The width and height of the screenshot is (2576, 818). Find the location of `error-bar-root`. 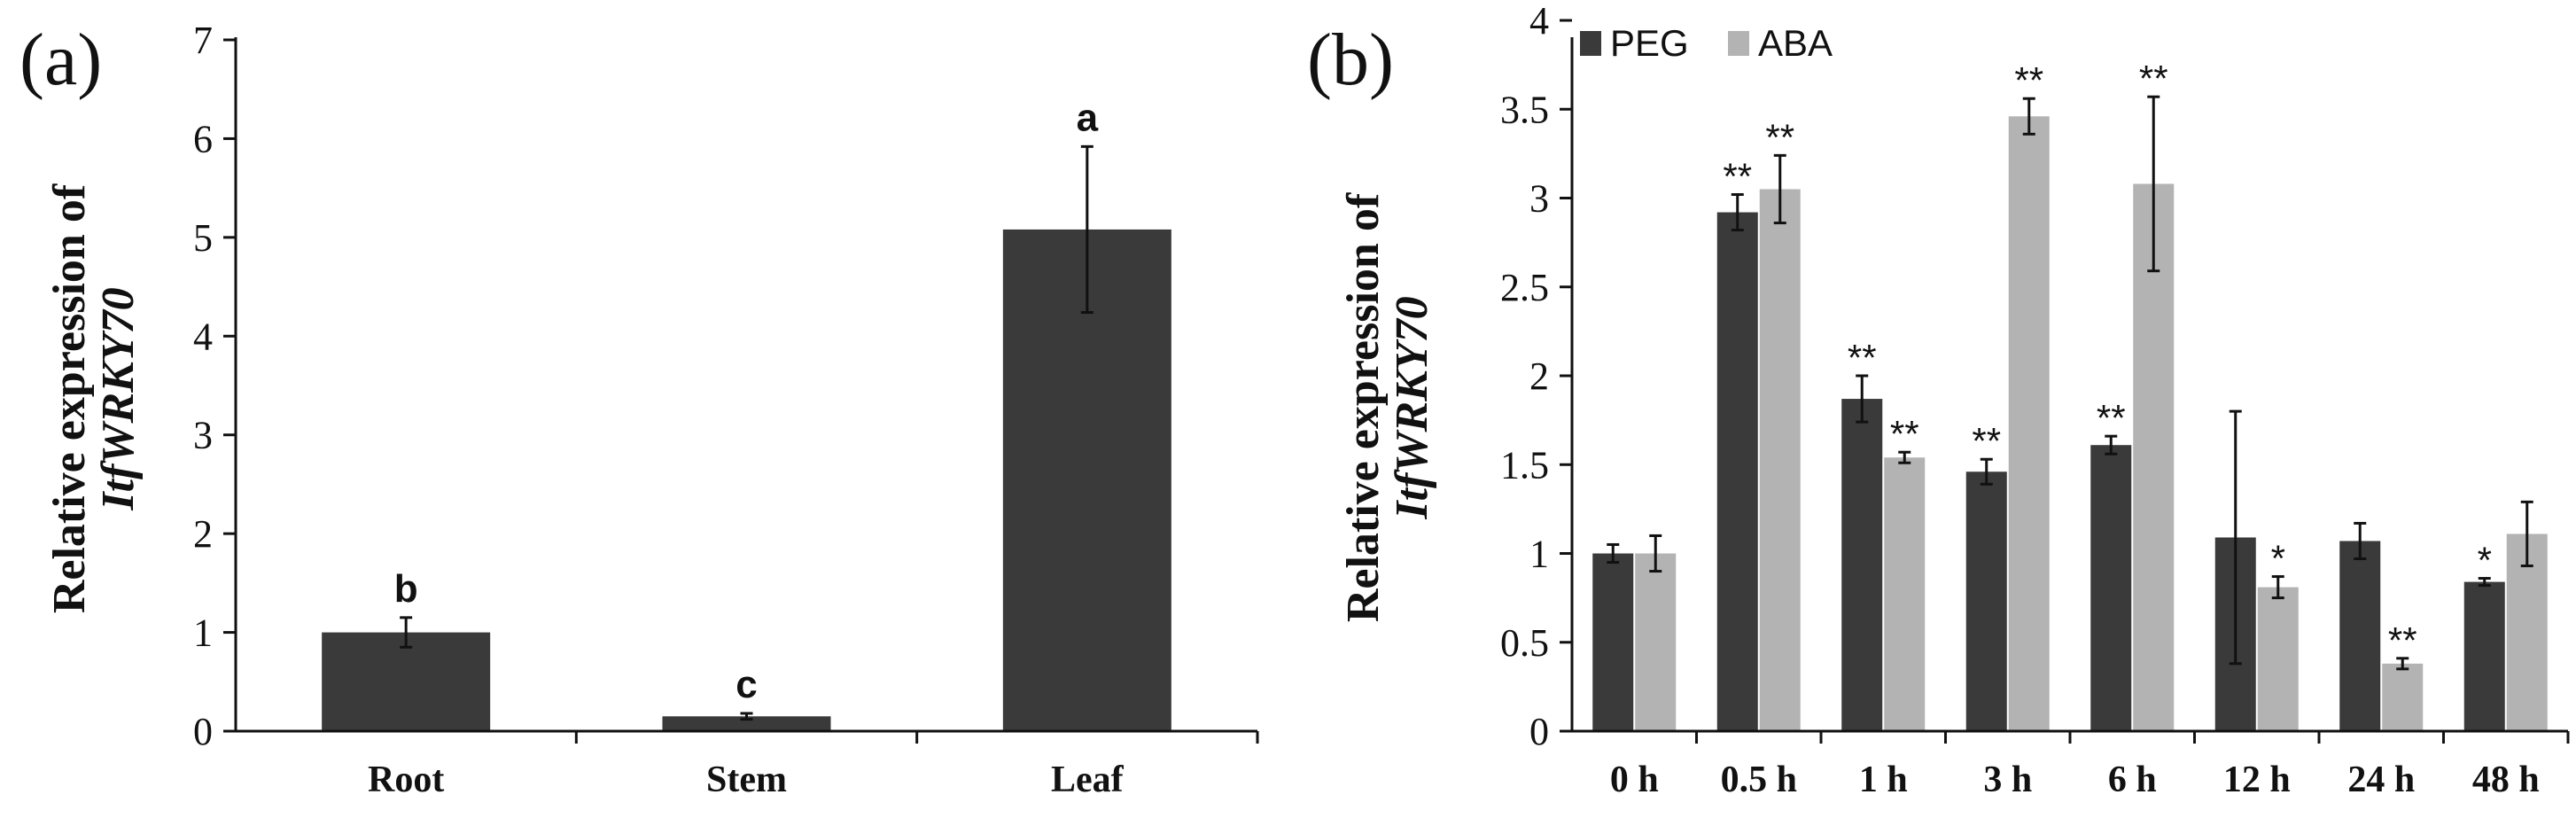

error-bar-root is located at coordinates (407, 632).